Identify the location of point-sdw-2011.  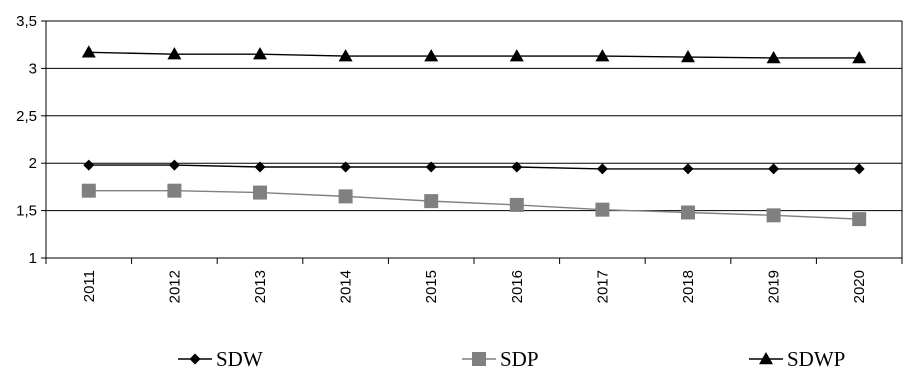
(89, 165).